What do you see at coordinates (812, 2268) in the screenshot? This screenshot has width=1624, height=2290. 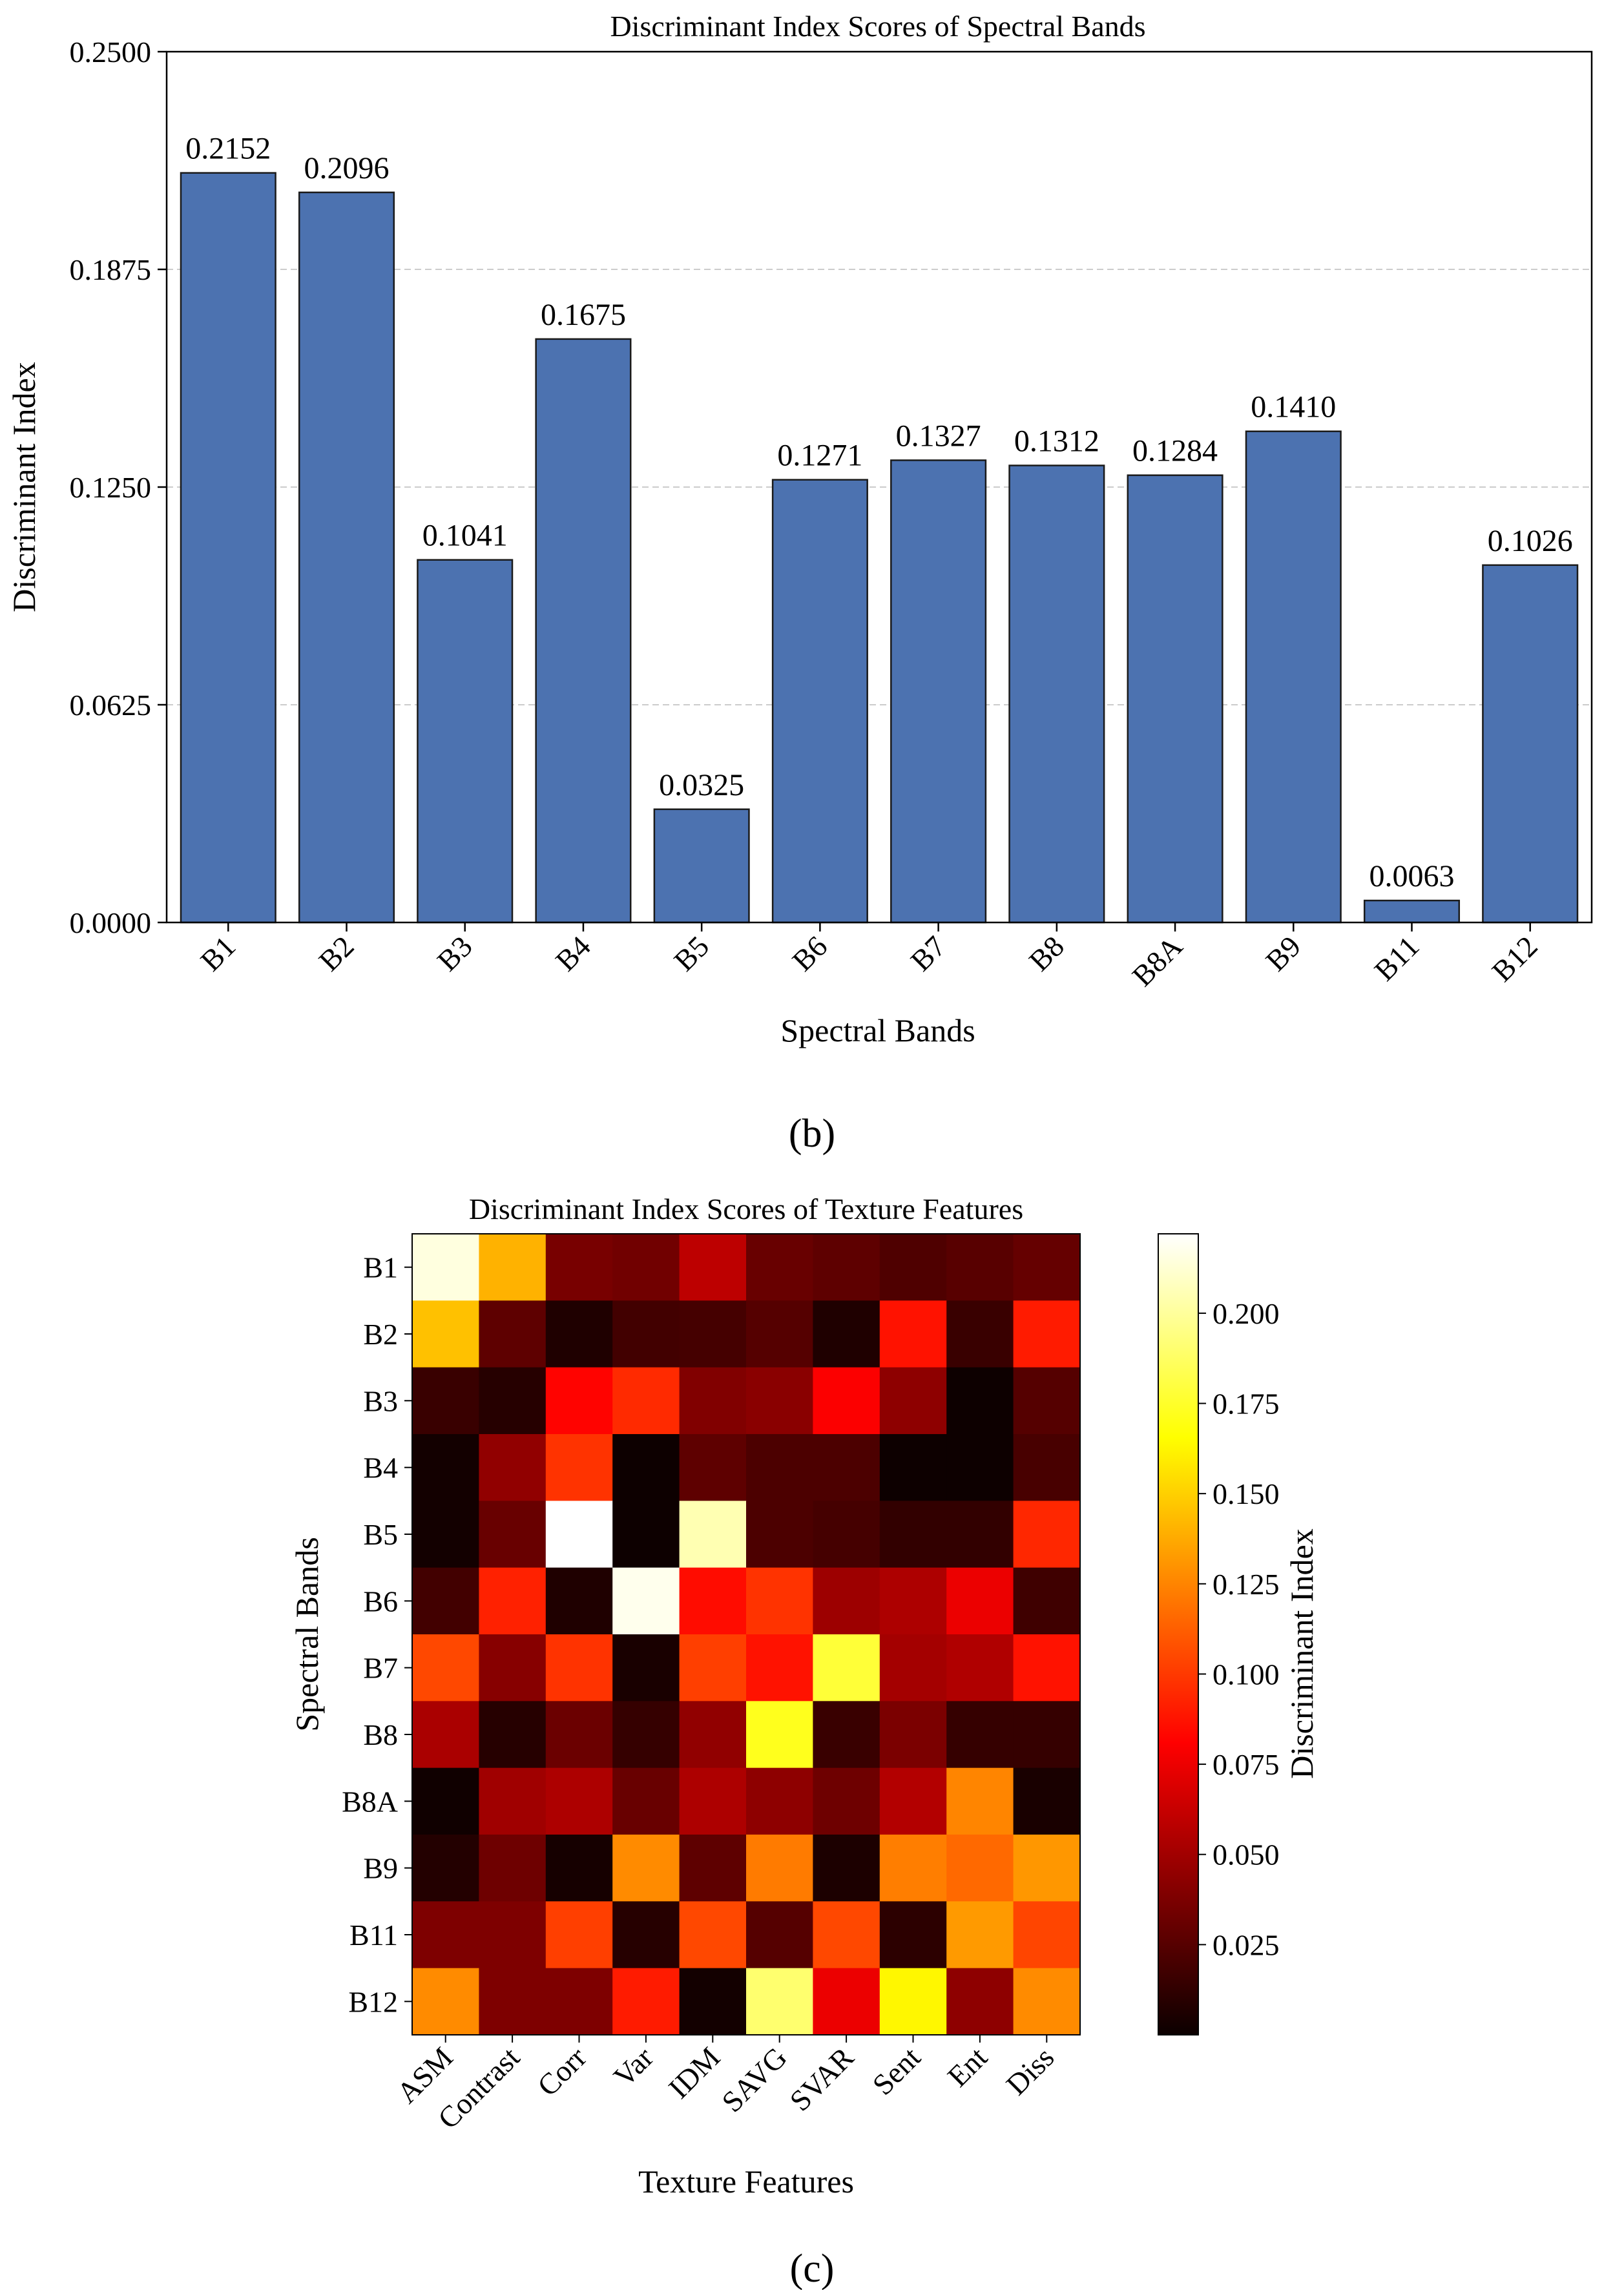 I see `panel-label-c: (c)` at bounding box center [812, 2268].